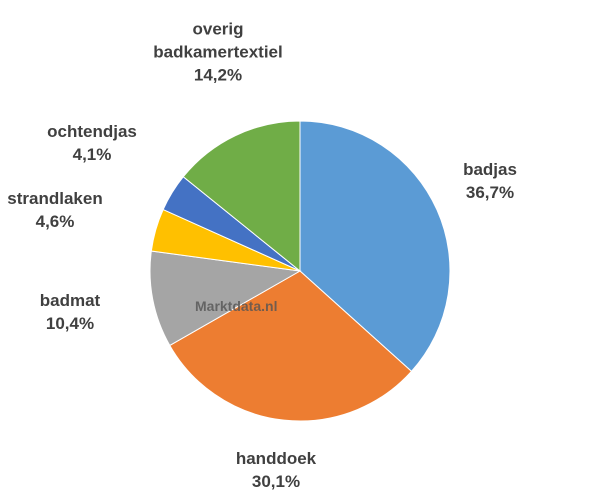 The width and height of the screenshot is (600, 499). What do you see at coordinates (55, 198) in the screenshot?
I see `category-label: strandlaken` at bounding box center [55, 198].